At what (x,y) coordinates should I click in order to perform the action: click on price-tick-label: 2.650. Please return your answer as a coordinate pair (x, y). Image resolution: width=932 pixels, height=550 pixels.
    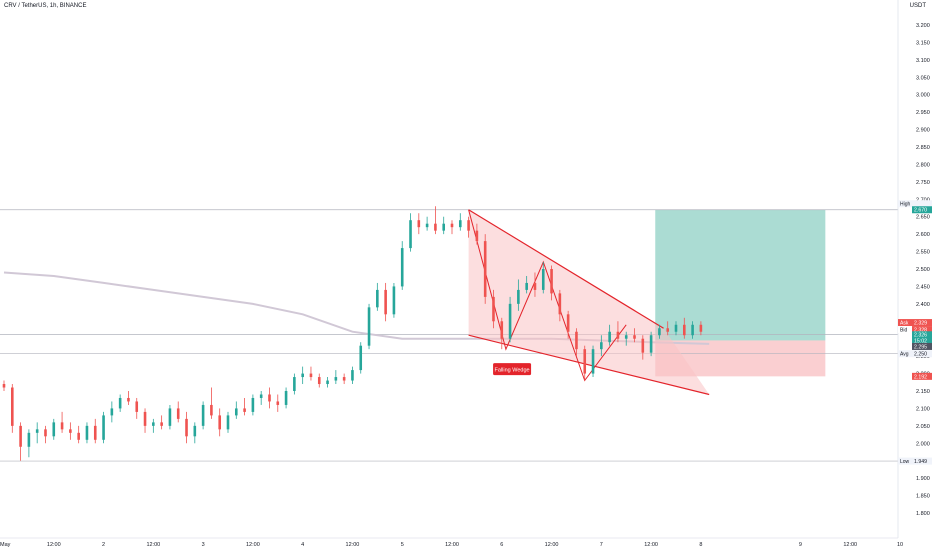
    Looking at the image, I should click on (923, 218).